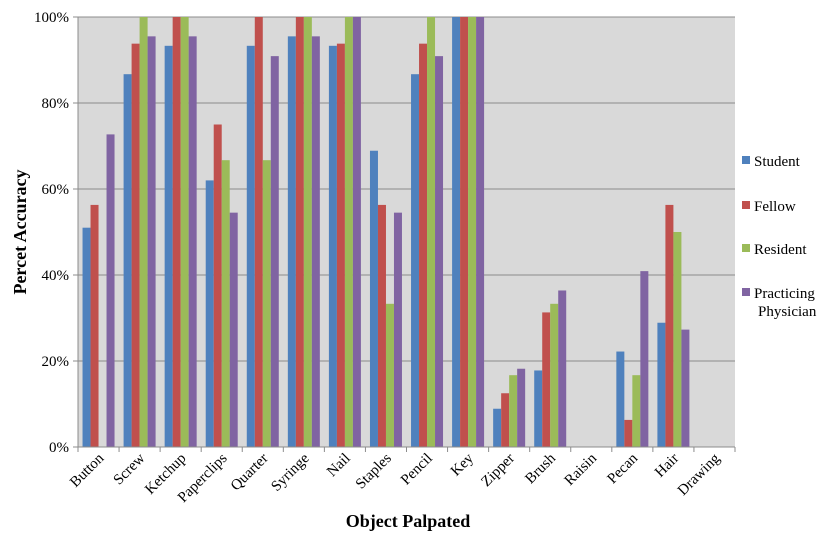 This screenshot has width=825, height=536. Describe the element at coordinates (20, 231) in the screenshot. I see `y-axis-title: Percet Accuracy` at that location.